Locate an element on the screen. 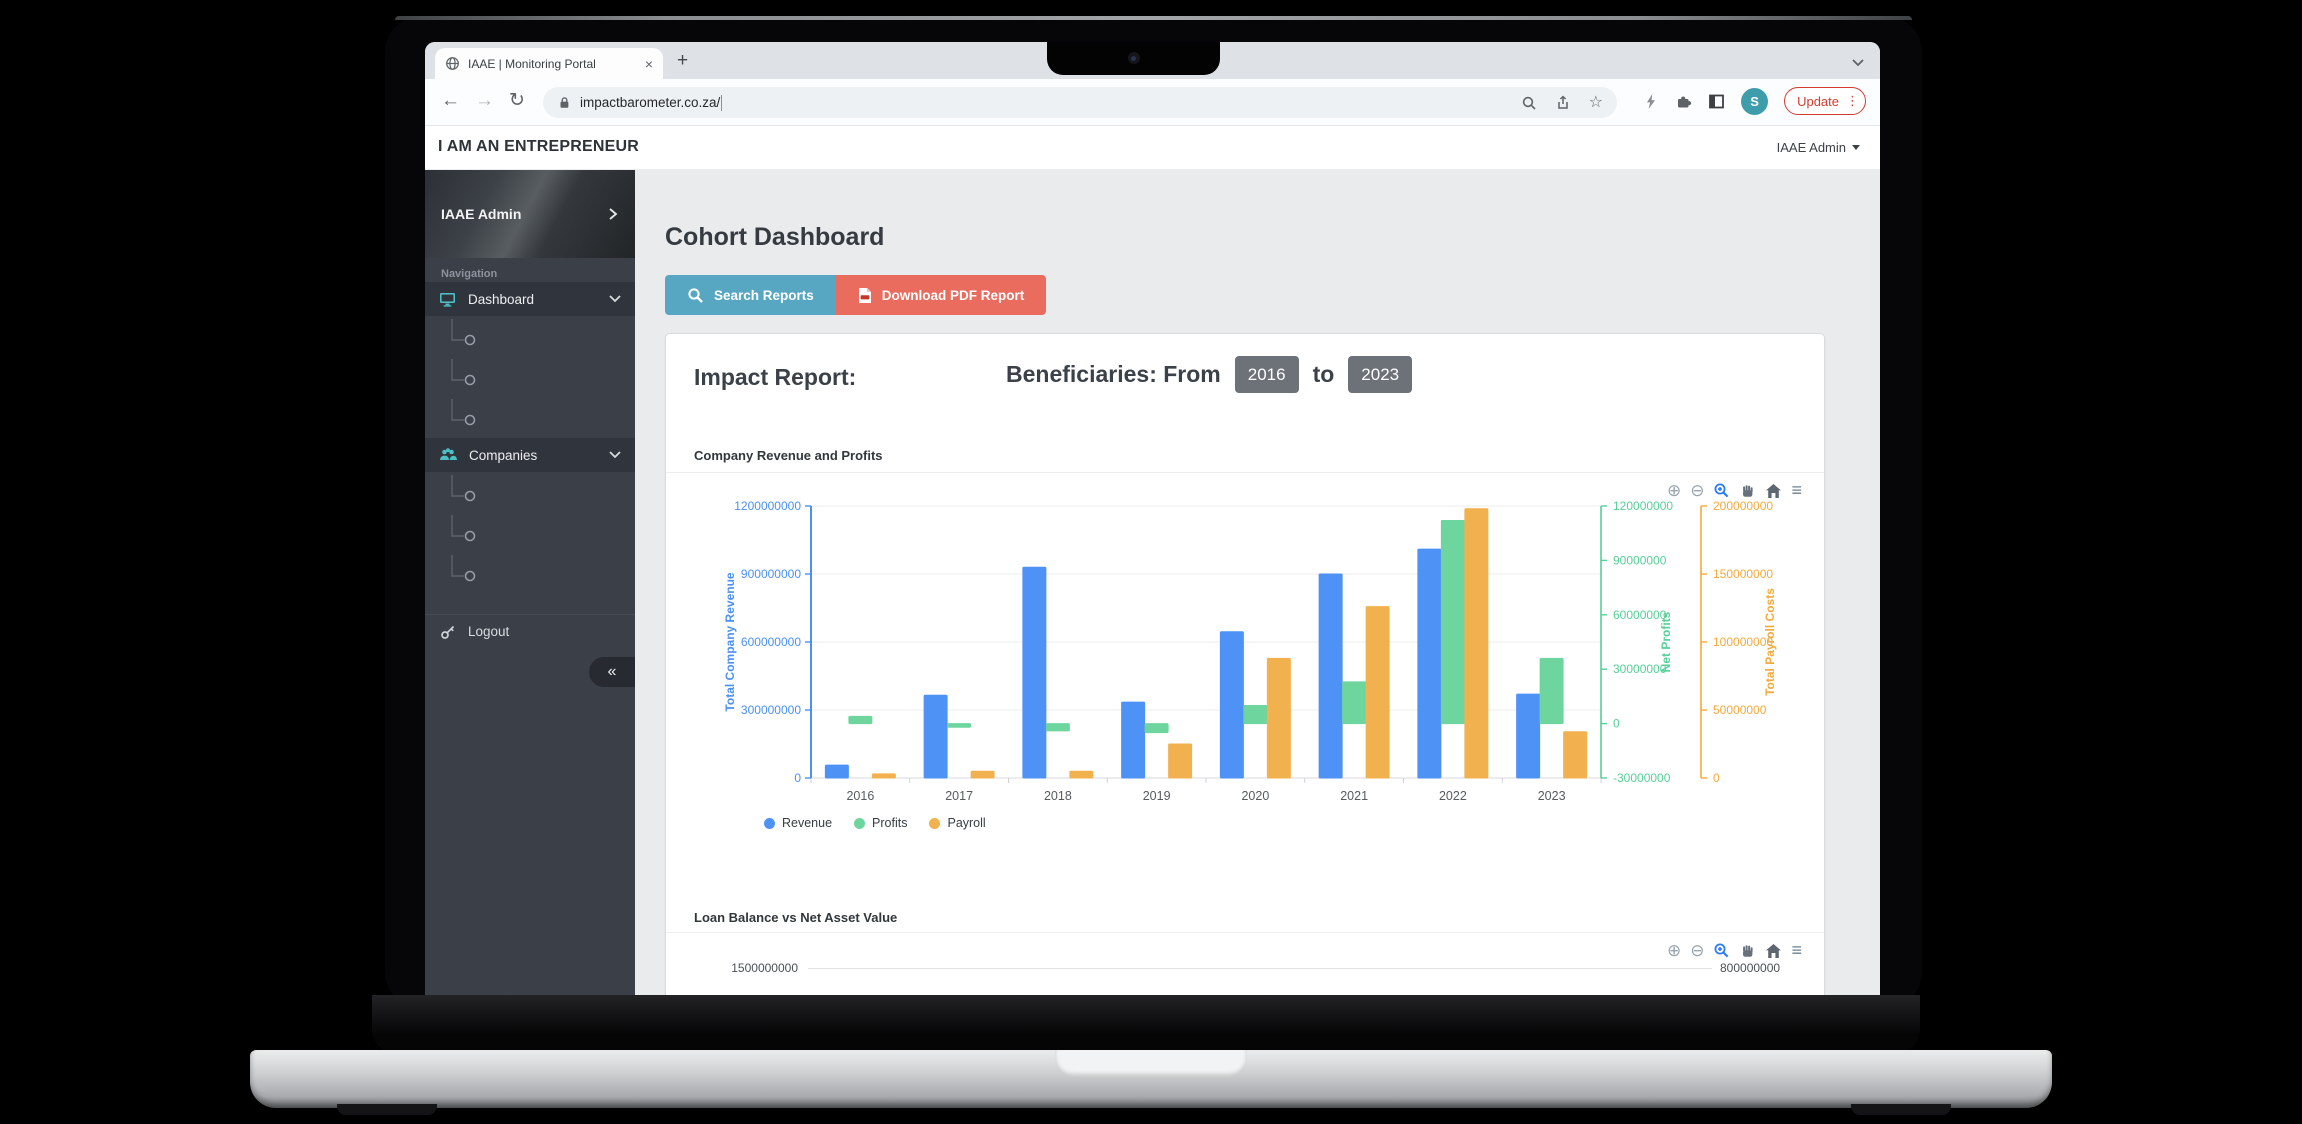 This screenshot has width=2302, height=1124. browser-tab: IAAE | Monitoring Portal × is located at coordinates (549, 63).